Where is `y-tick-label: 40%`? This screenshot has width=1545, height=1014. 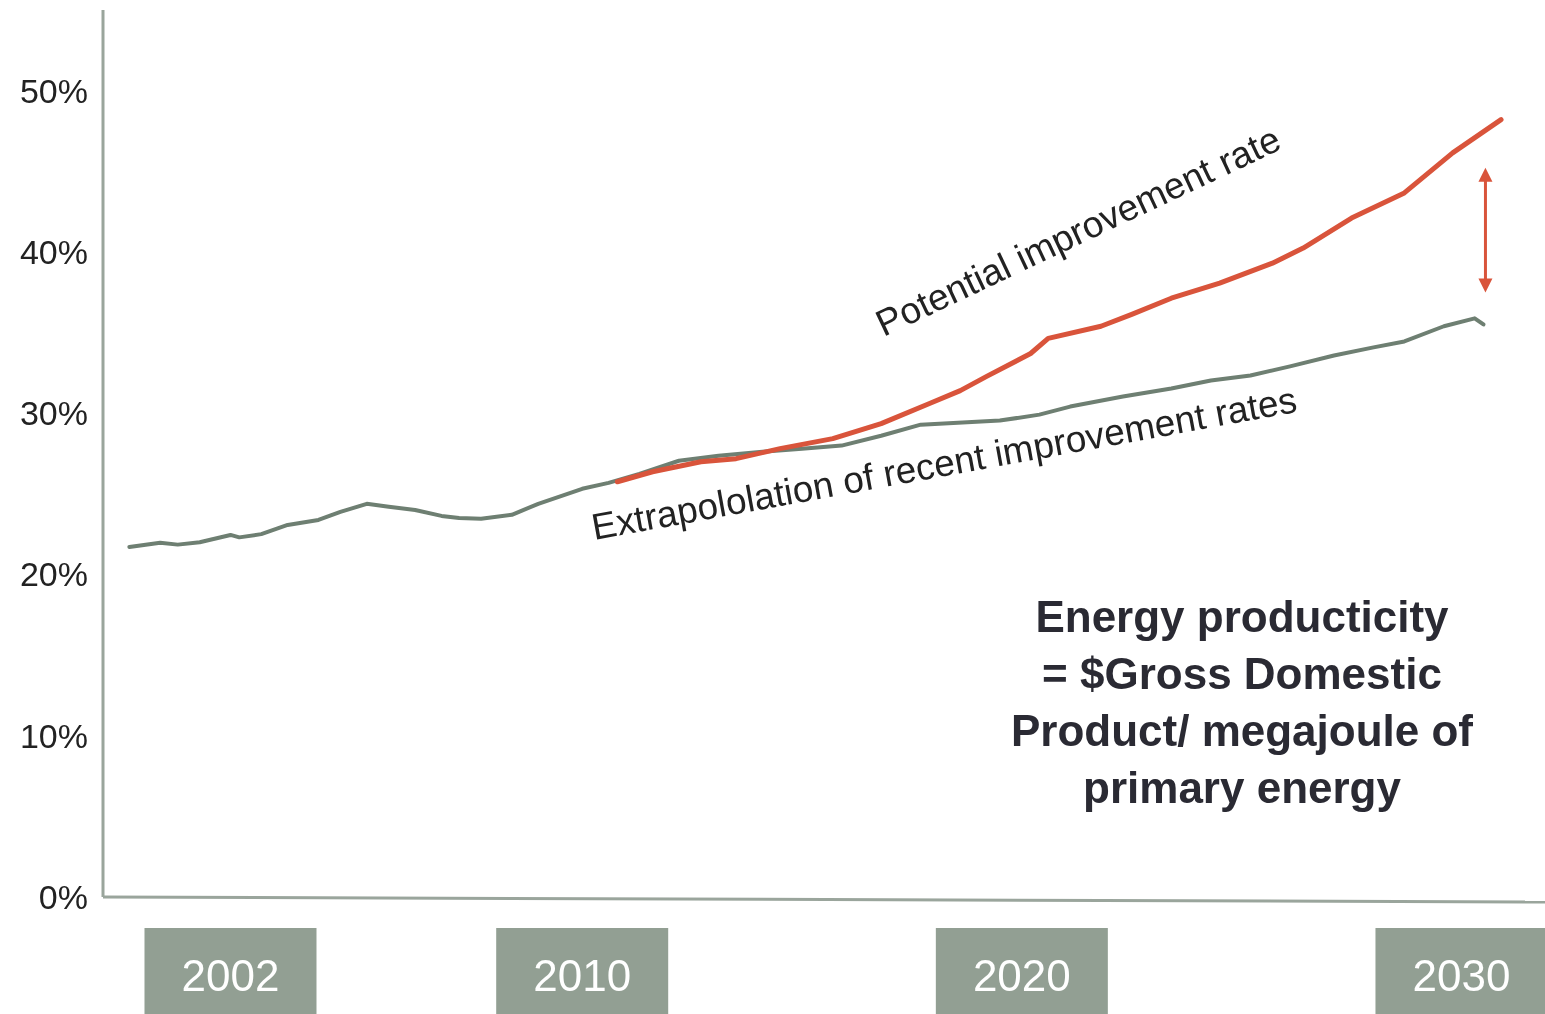 y-tick-label: 40% is located at coordinates (53, 251).